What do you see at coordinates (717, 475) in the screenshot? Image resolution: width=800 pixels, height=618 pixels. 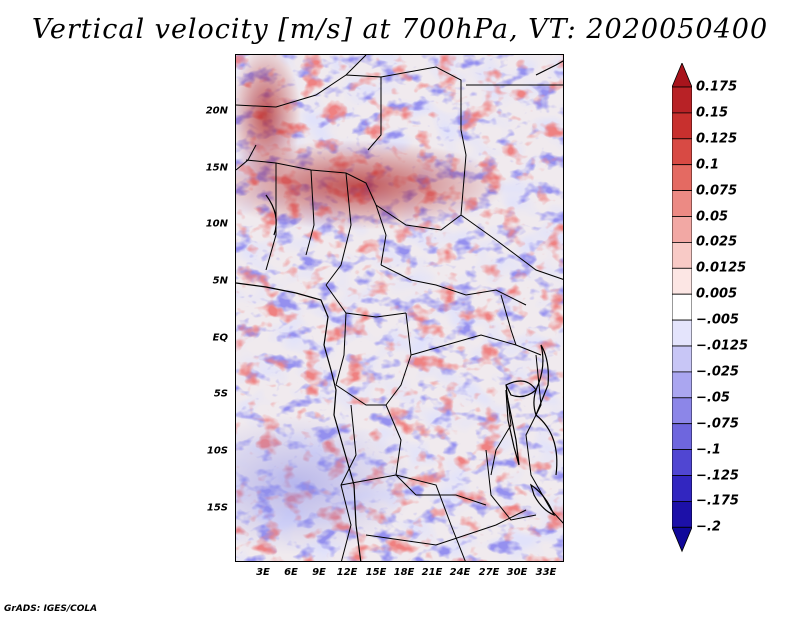 I see `colorbar-tick-label: −.125` at bounding box center [717, 475].